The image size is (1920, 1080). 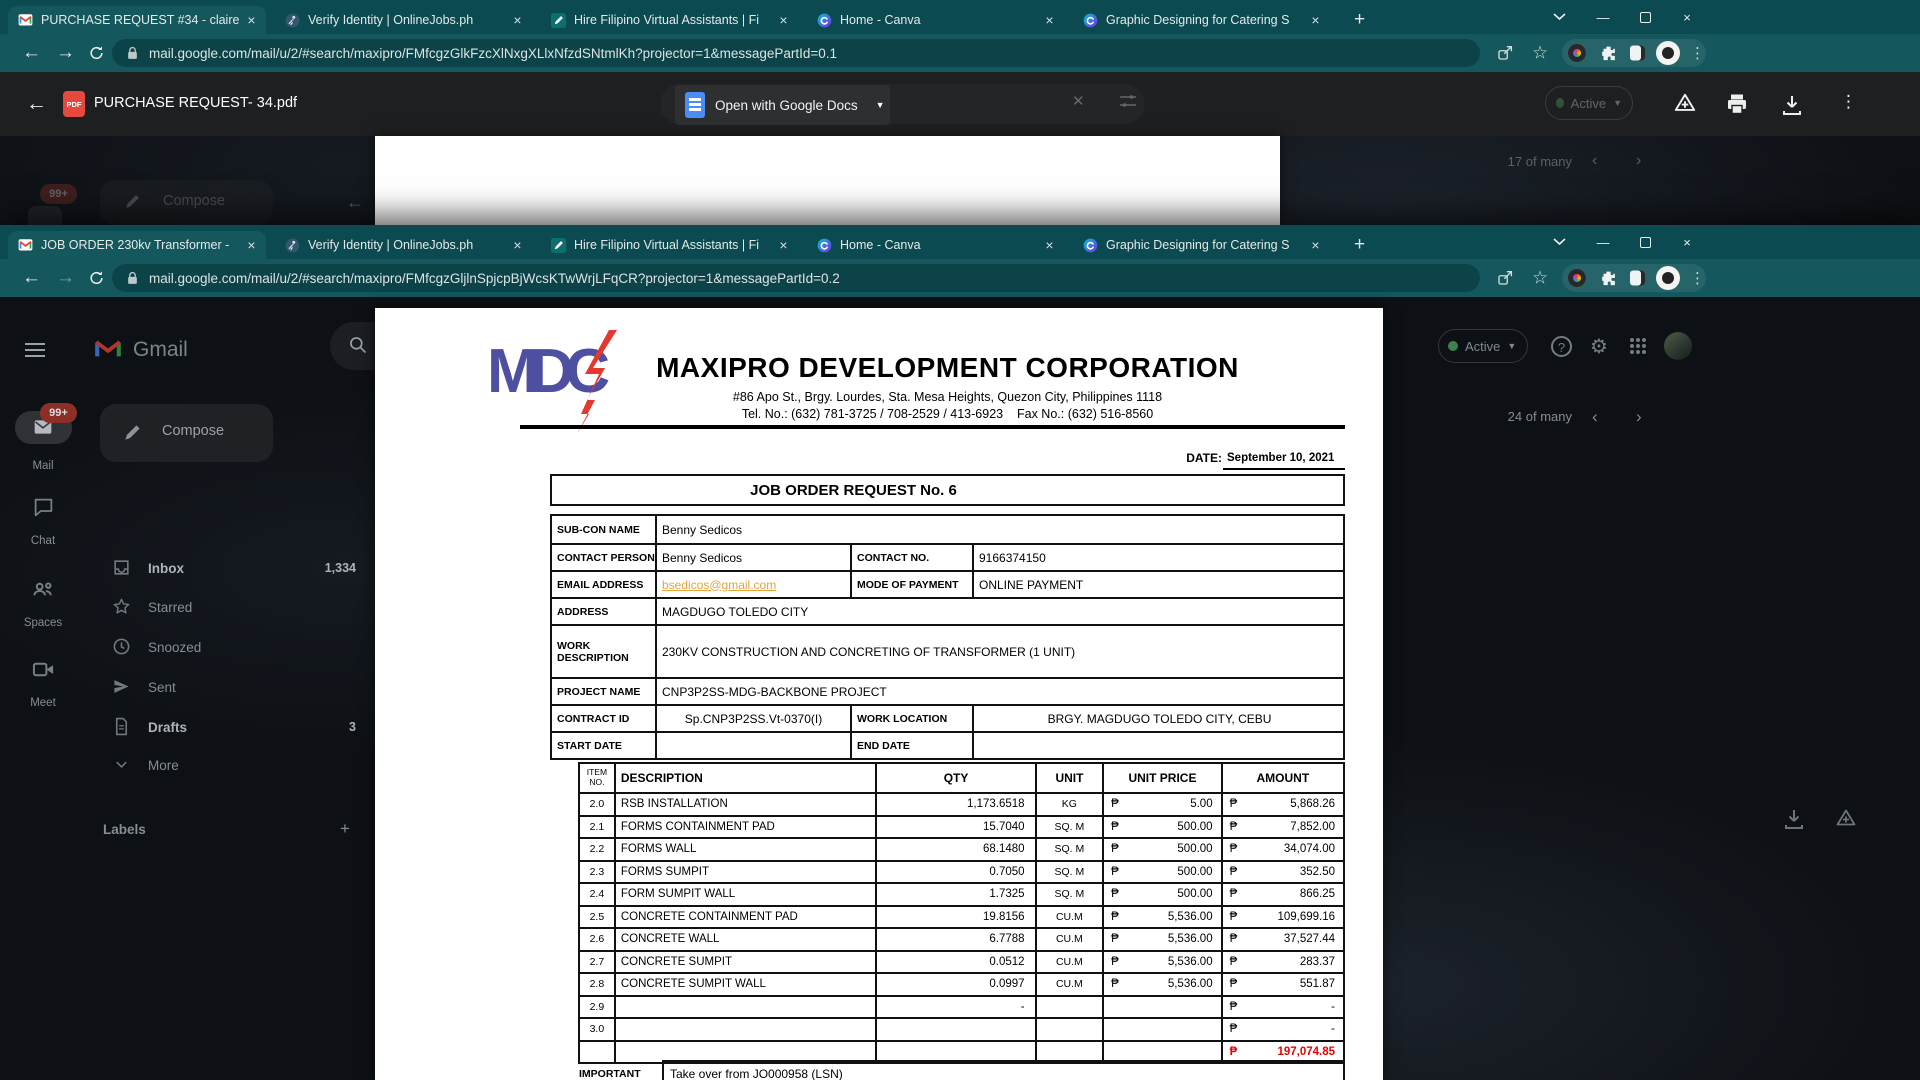 I want to click on open-with-google-docs-button: Open with Google Docs ▼, so click(x=782, y=105).